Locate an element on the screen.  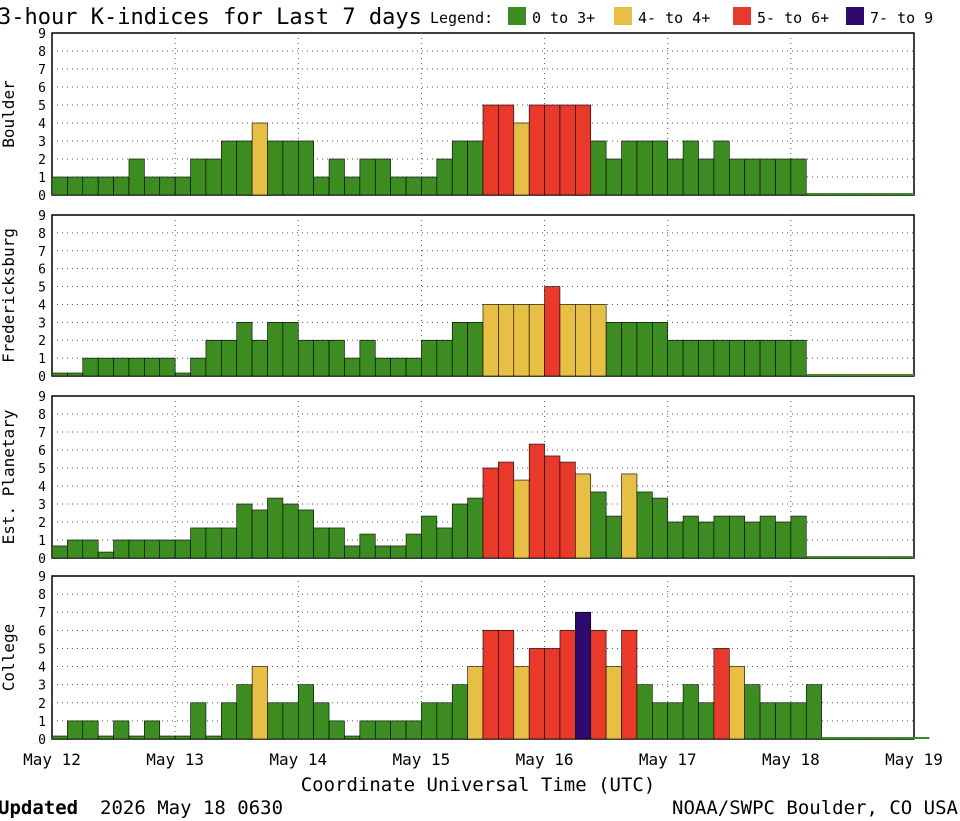
x-tick-label: May 18 is located at coordinates (791, 759).